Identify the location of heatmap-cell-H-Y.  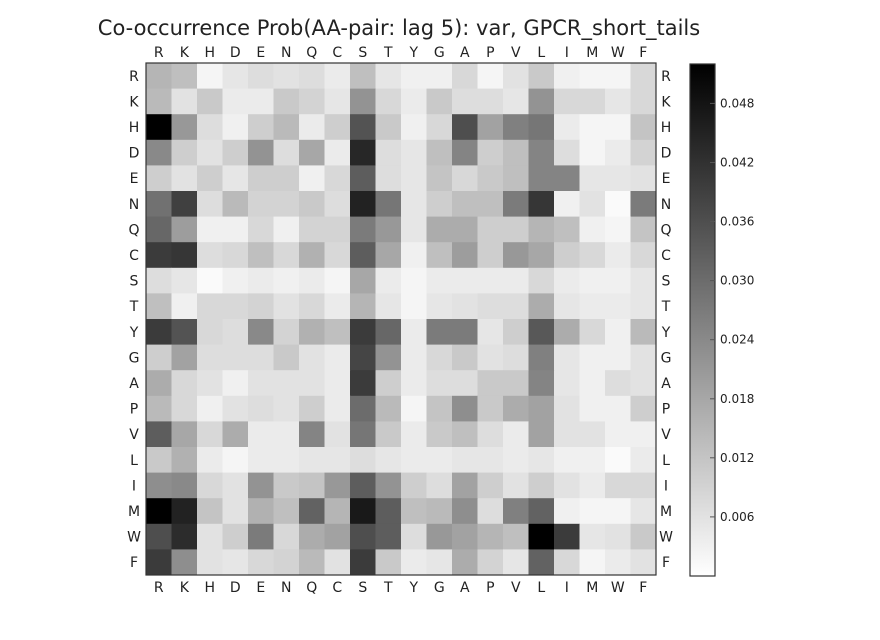
(414, 127).